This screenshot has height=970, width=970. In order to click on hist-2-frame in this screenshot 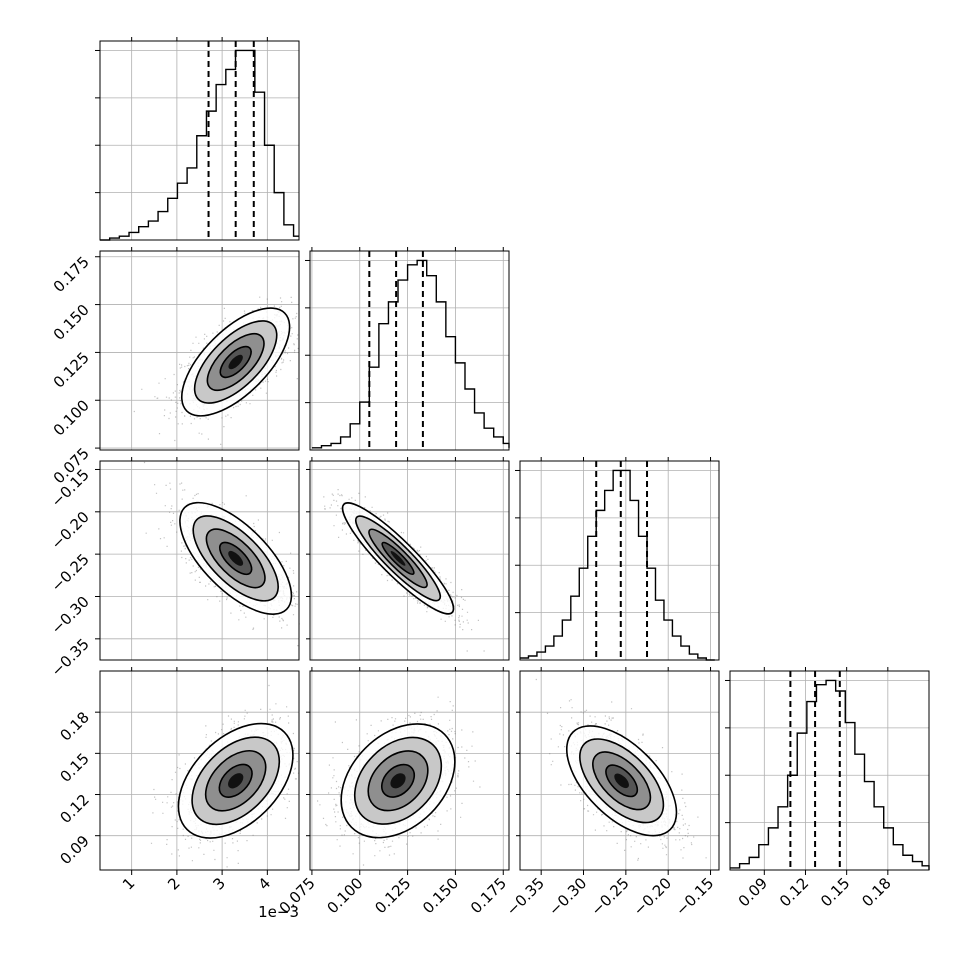, I will do `click(619, 560)`.